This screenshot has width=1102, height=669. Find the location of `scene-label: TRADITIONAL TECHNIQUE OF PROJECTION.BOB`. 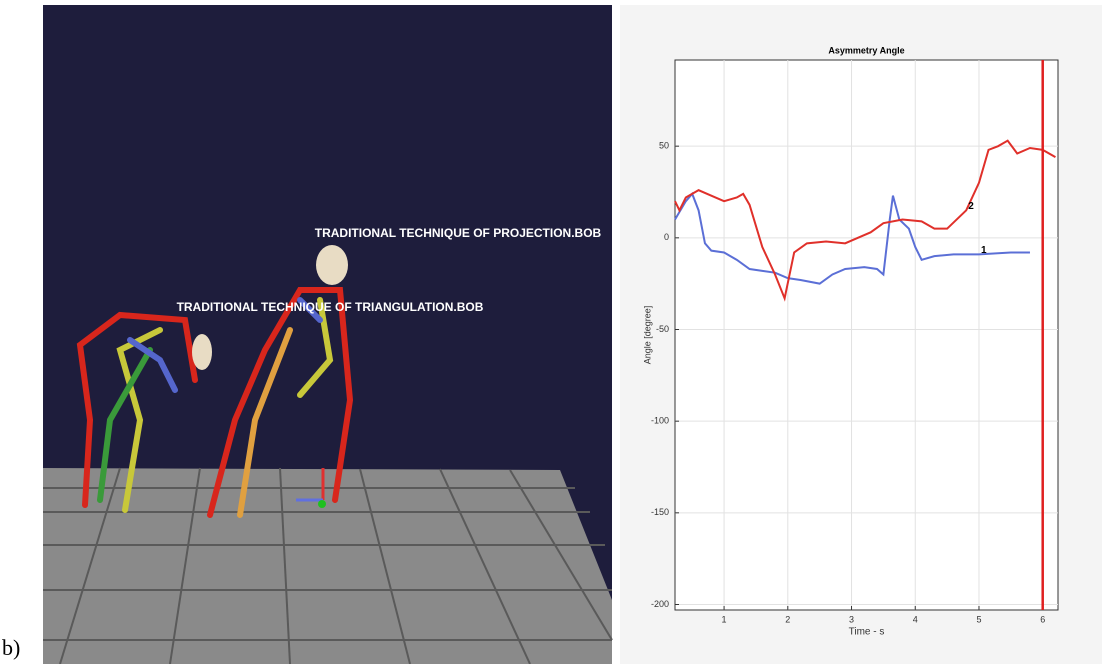

scene-label: TRADITIONAL TECHNIQUE OF PROJECTION.BOB is located at coordinates (458, 233).